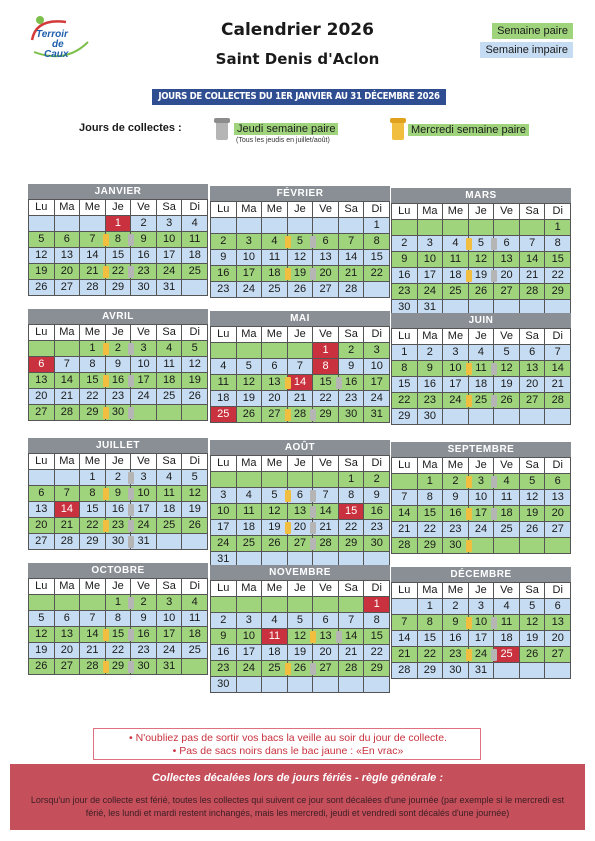 This screenshot has height=841, width=595. I want to click on holiday-day-cell: 25, so click(507, 655).